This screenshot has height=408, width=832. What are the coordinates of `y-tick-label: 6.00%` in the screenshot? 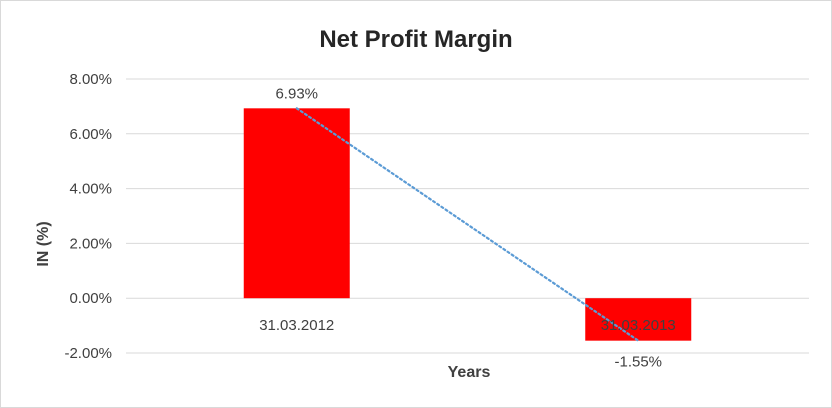 It's located at (90, 134).